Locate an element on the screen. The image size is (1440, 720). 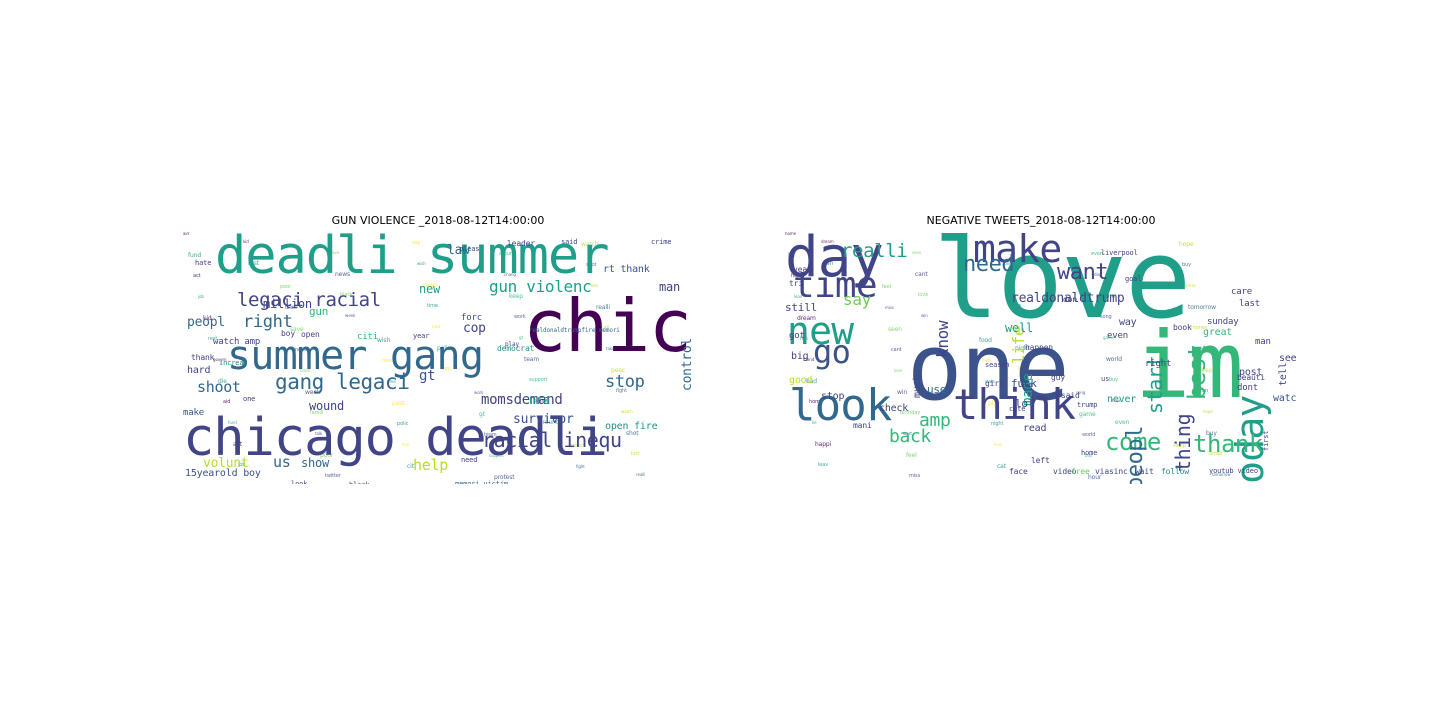
wordcloud-filler-word: hour is located at coordinates (1095, 477).